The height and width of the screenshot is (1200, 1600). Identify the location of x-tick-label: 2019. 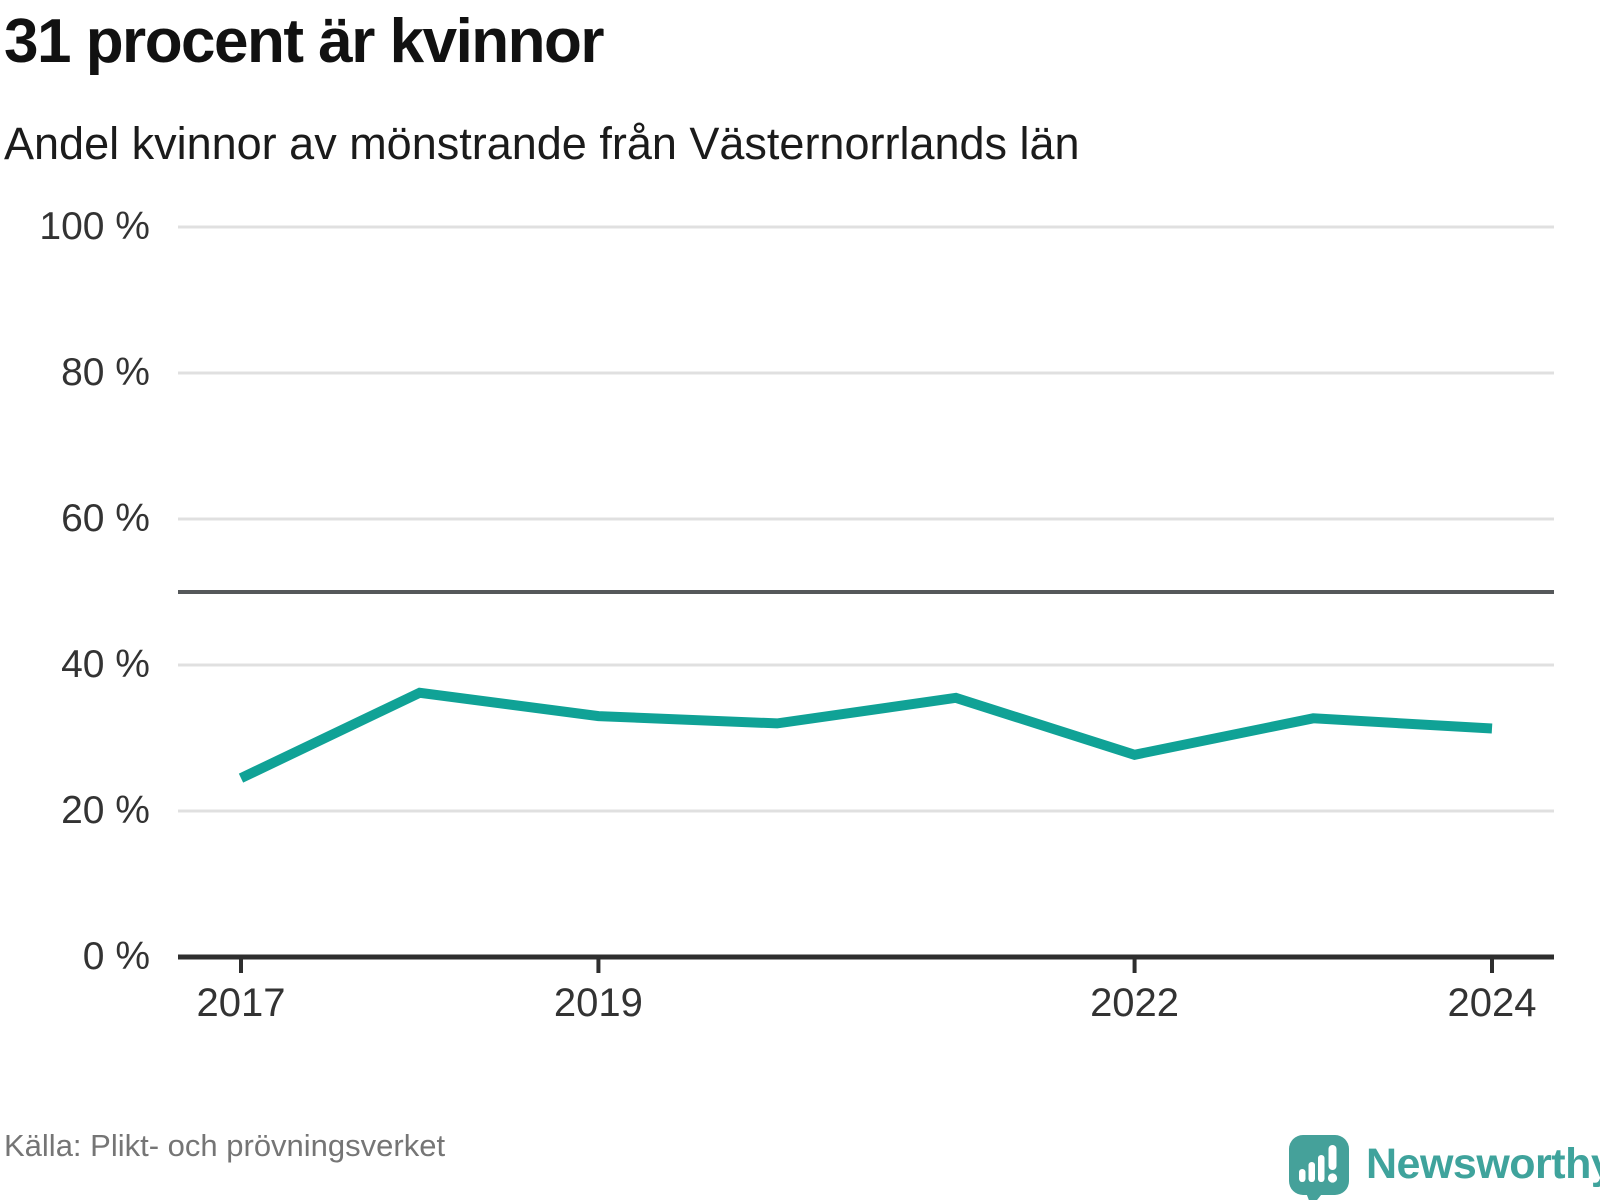
(598, 1003).